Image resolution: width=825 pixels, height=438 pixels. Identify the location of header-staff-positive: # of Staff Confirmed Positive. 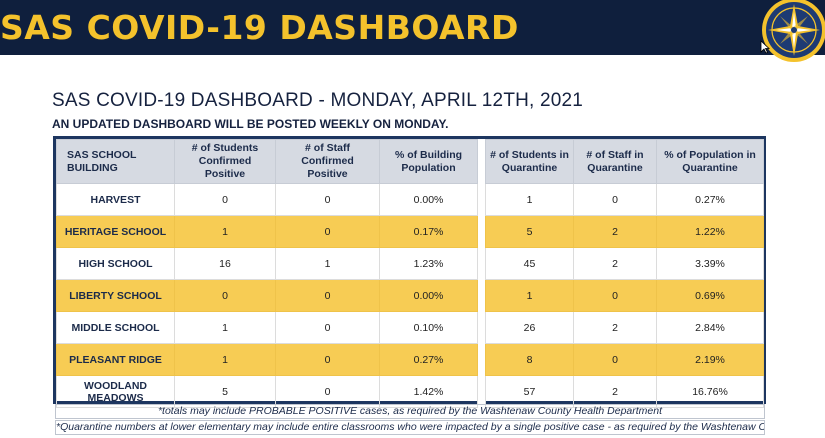
(327, 161).